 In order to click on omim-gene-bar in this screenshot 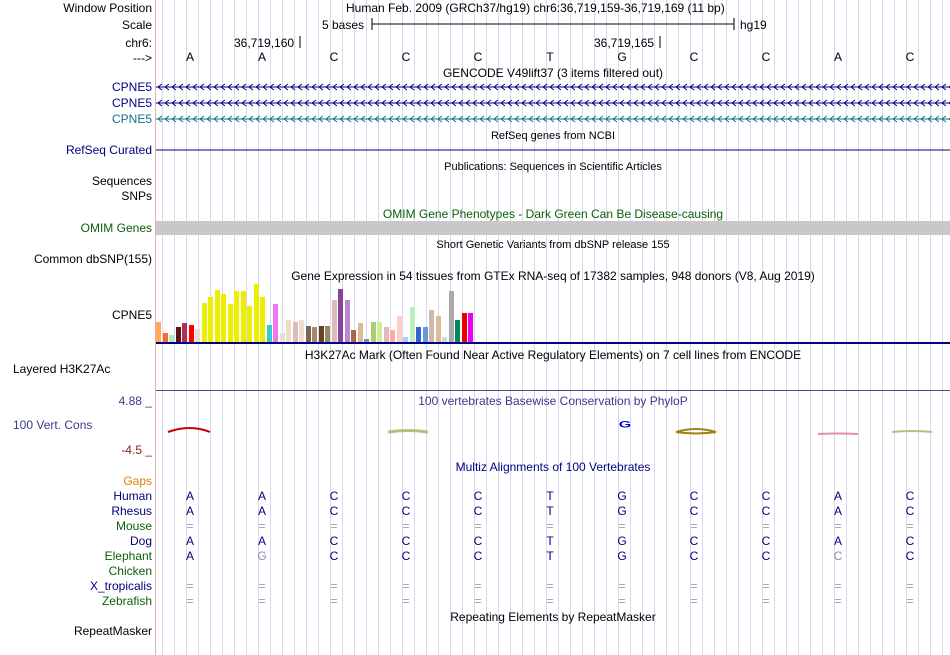, I will do `click(553, 228)`.